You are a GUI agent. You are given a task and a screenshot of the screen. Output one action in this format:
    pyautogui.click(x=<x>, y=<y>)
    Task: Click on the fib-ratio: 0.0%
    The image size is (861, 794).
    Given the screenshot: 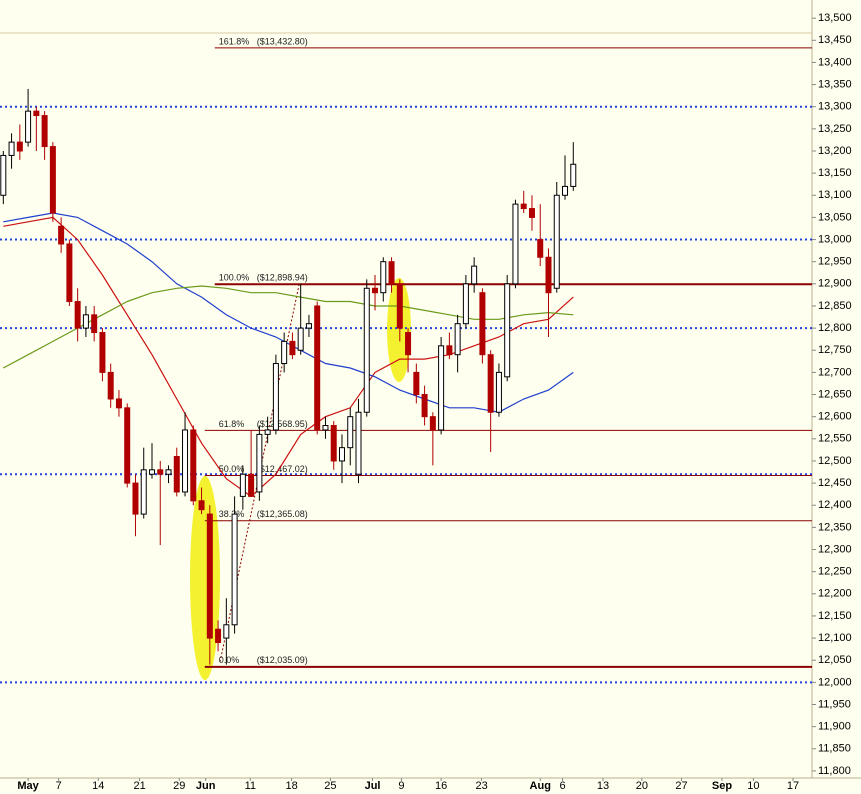 What is the action you would take?
    pyautogui.click(x=229, y=660)
    